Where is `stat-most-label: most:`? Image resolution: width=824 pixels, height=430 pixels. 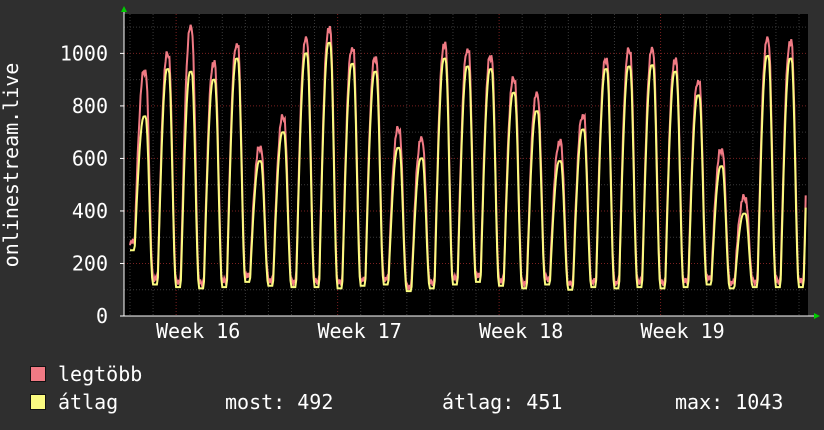 stat-most-label: most: is located at coordinates (255, 402).